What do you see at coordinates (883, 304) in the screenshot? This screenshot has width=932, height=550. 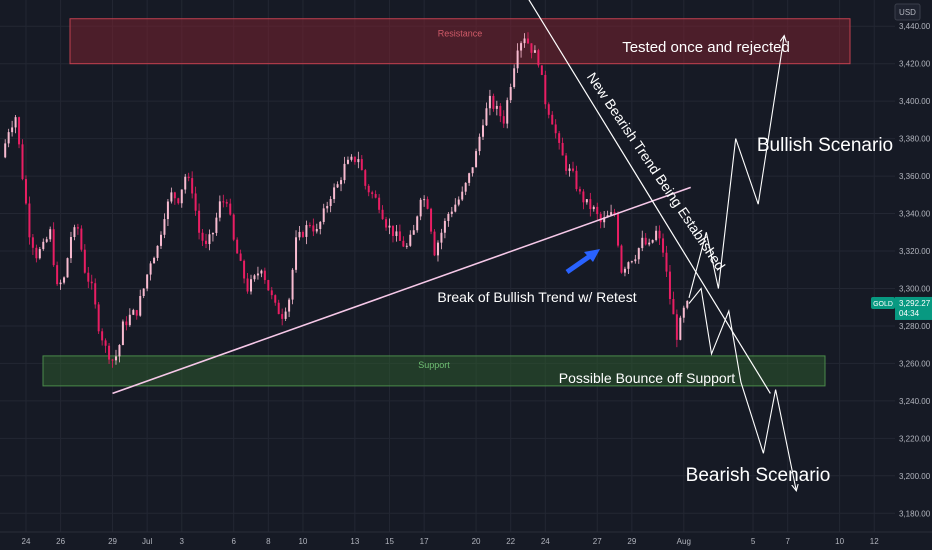 I see `symbol-label: GOLD` at bounding box center [883, 304].